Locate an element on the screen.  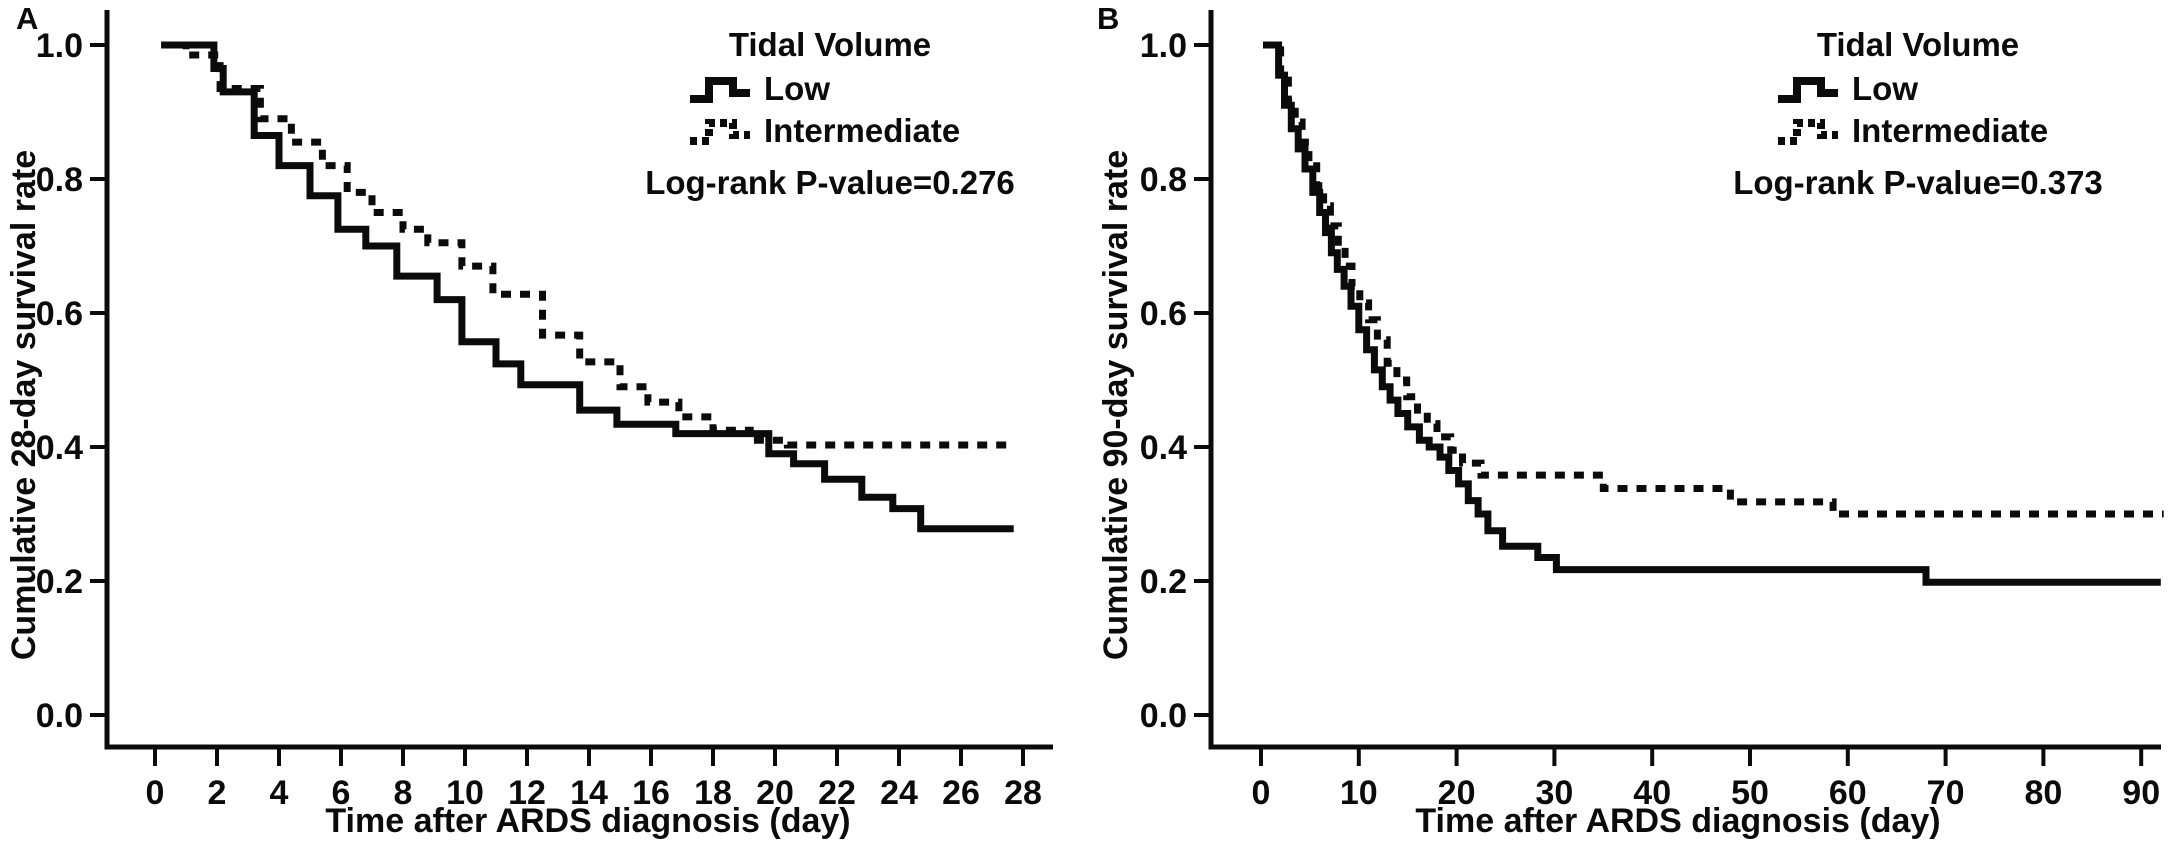
x-tick-label: 28 is located at coordinates (1023, 793).